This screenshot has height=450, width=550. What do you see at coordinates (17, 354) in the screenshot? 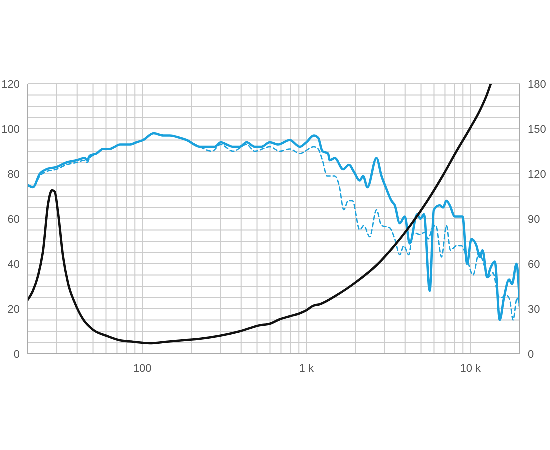
I see `y-tick-label: 0` at bounding box center [17, 354].